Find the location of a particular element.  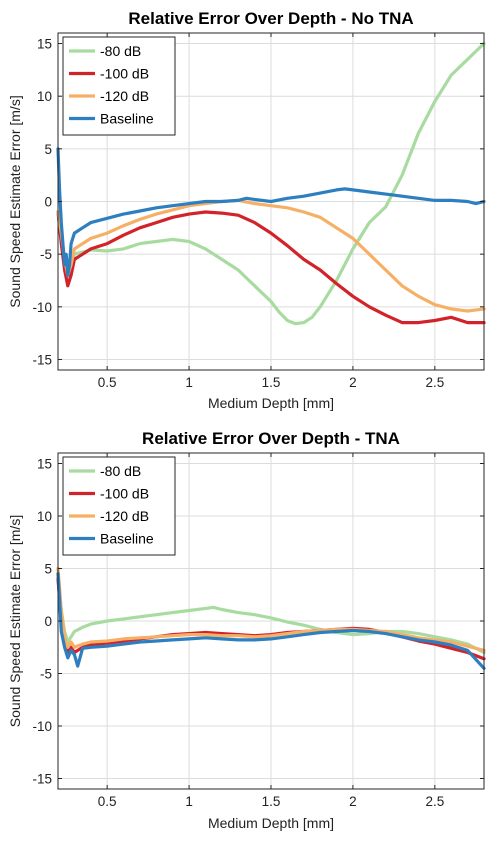

series-line-120db is located at coordinates (271, 609).